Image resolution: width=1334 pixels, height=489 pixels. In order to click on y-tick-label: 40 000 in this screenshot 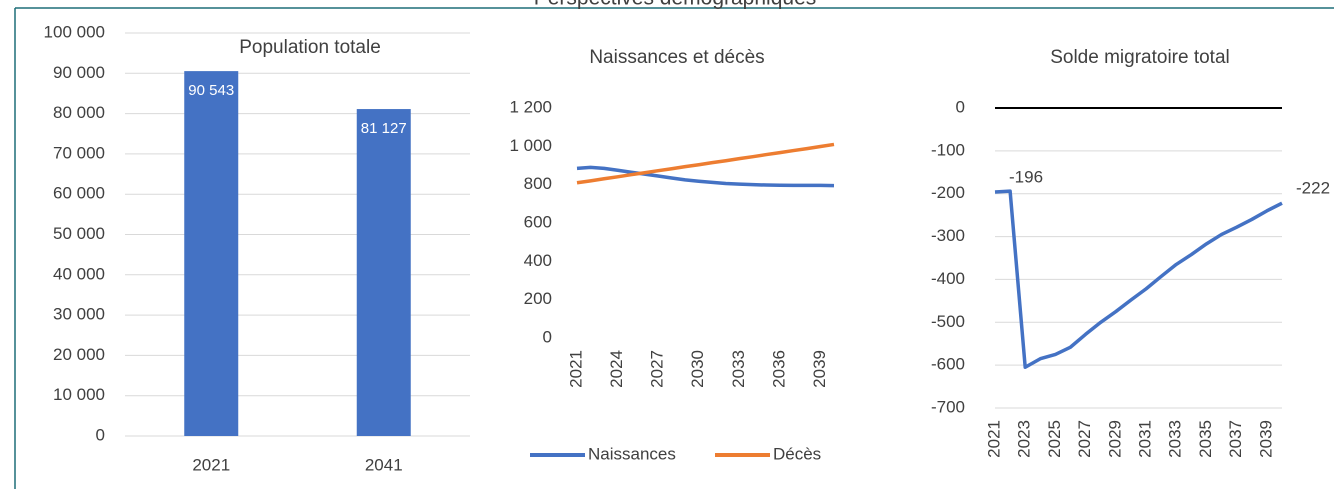, I will do `click(79, 273)`.